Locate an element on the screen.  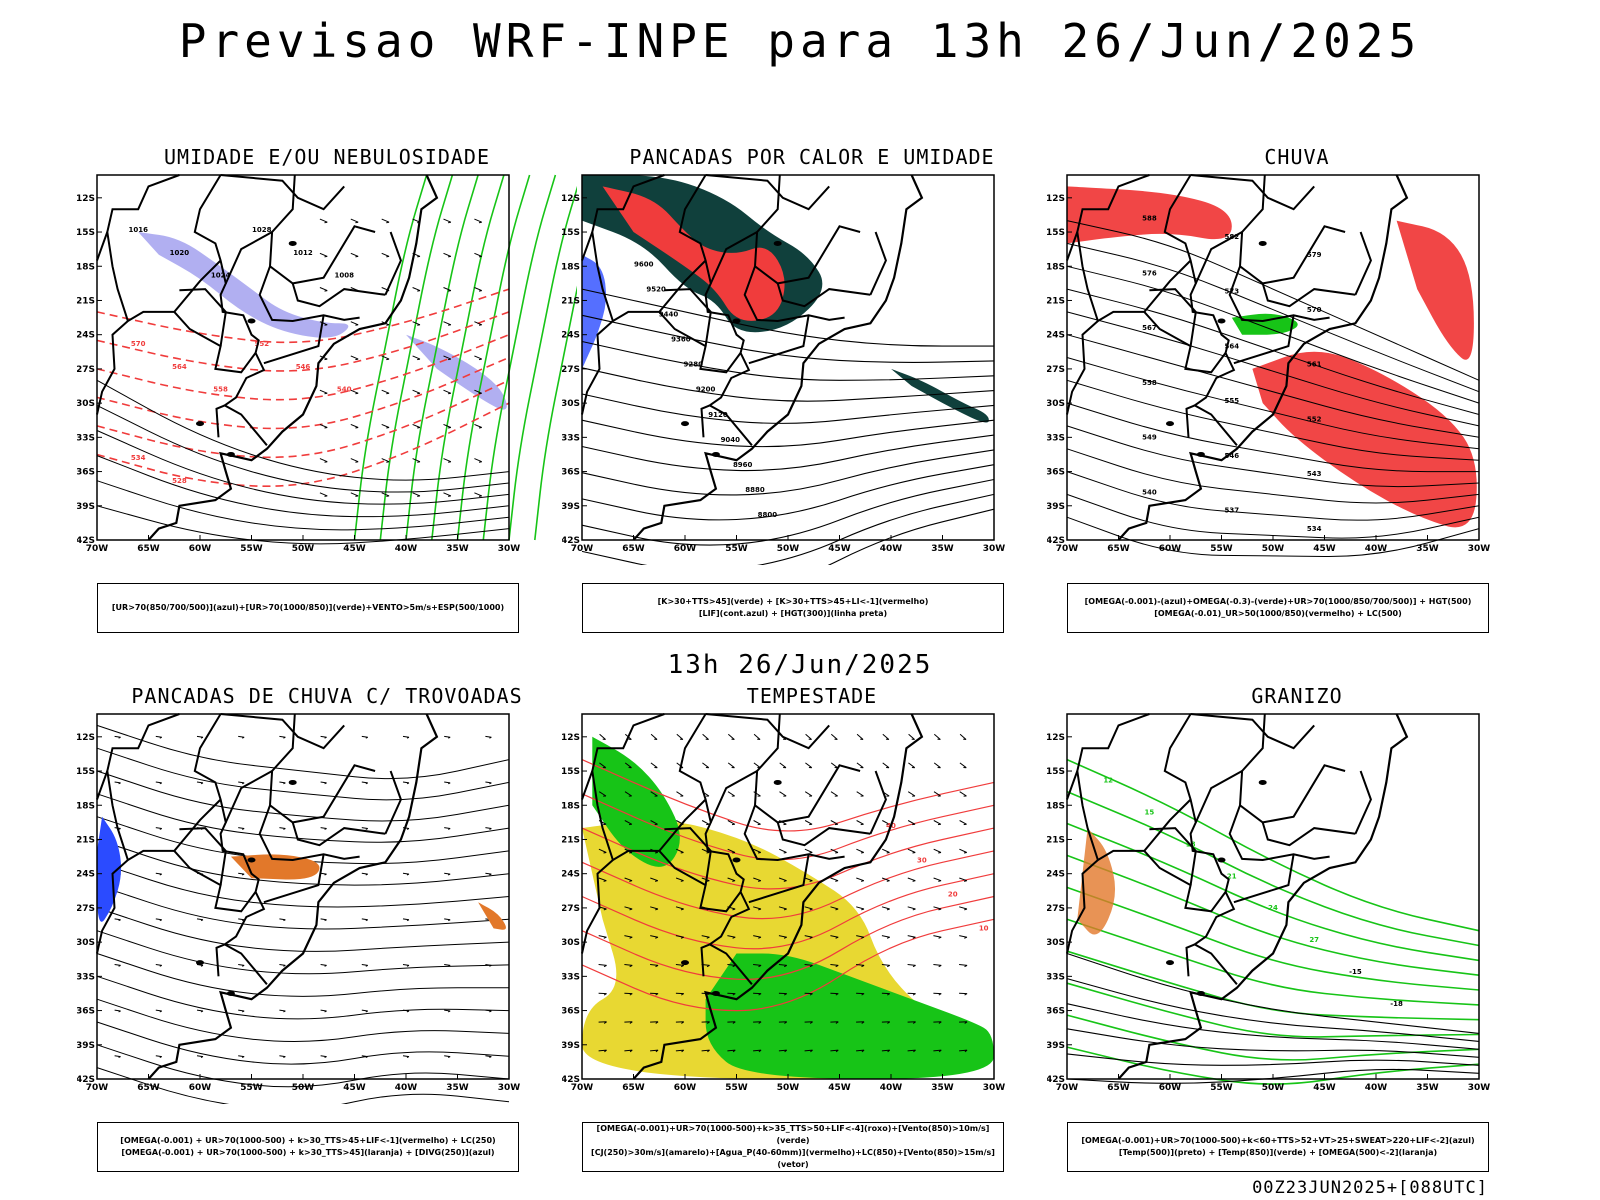
contour-label: 9120 is located at coordinates (718, 415).